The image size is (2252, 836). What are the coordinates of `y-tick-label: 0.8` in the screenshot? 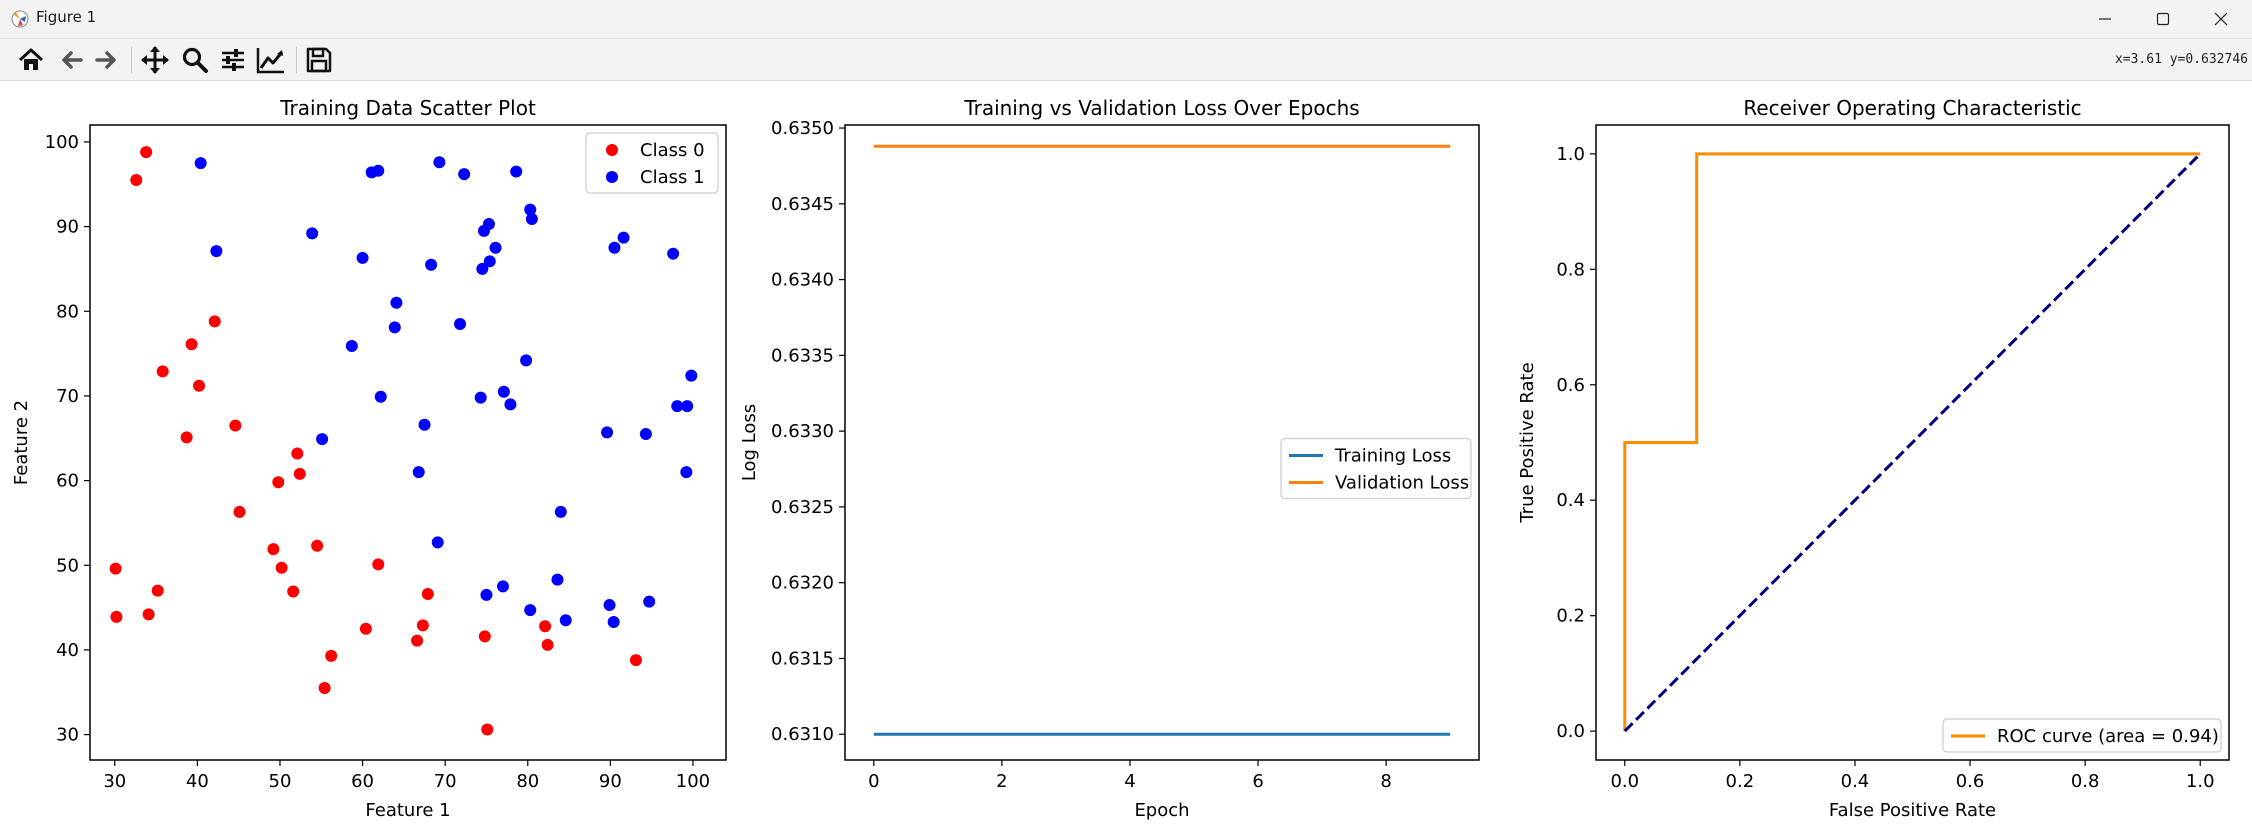 It's located at (1570, 269).